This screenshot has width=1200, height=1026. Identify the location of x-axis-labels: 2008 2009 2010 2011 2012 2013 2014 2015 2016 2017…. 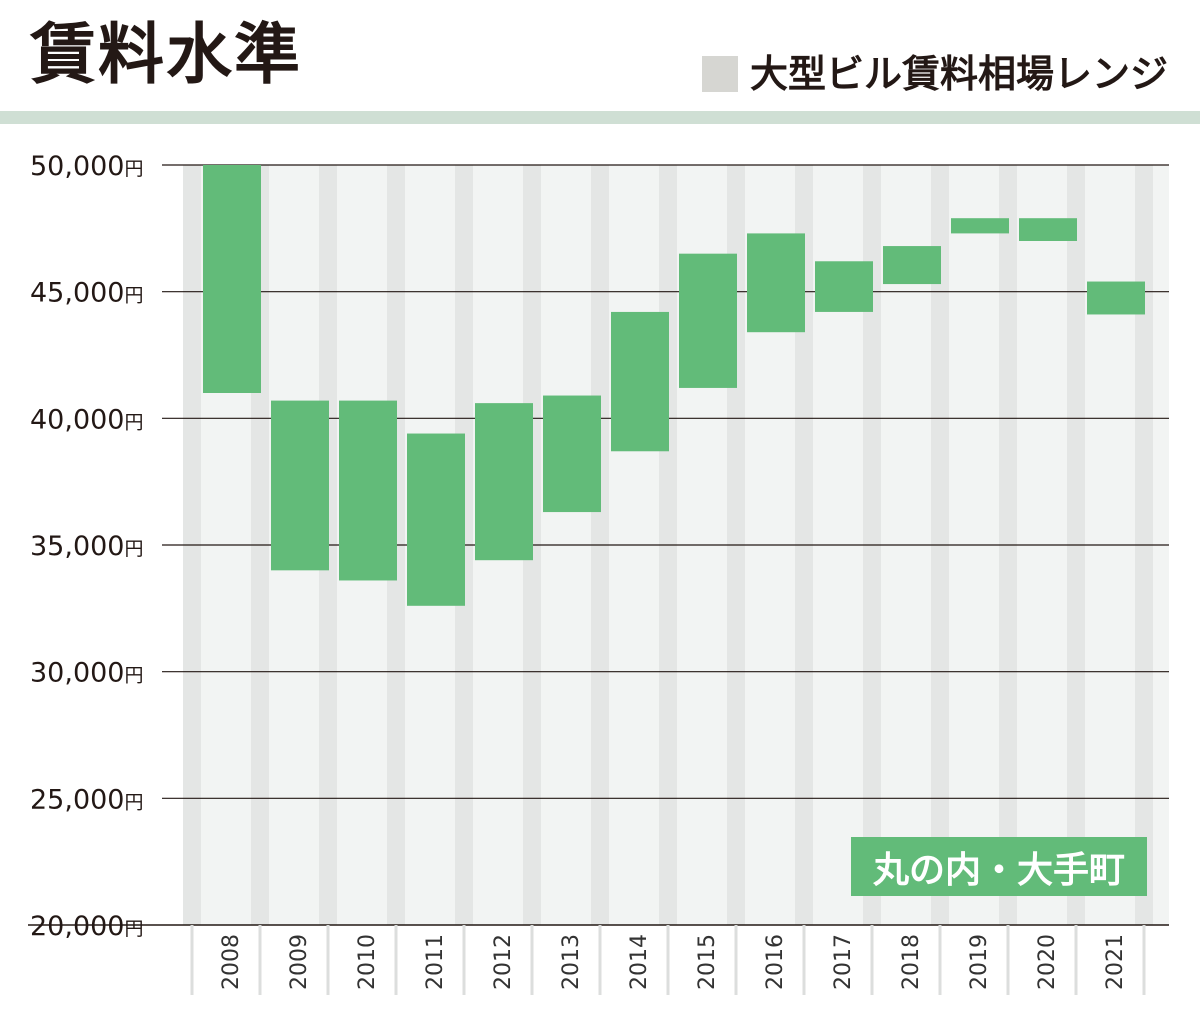
(668, 960).